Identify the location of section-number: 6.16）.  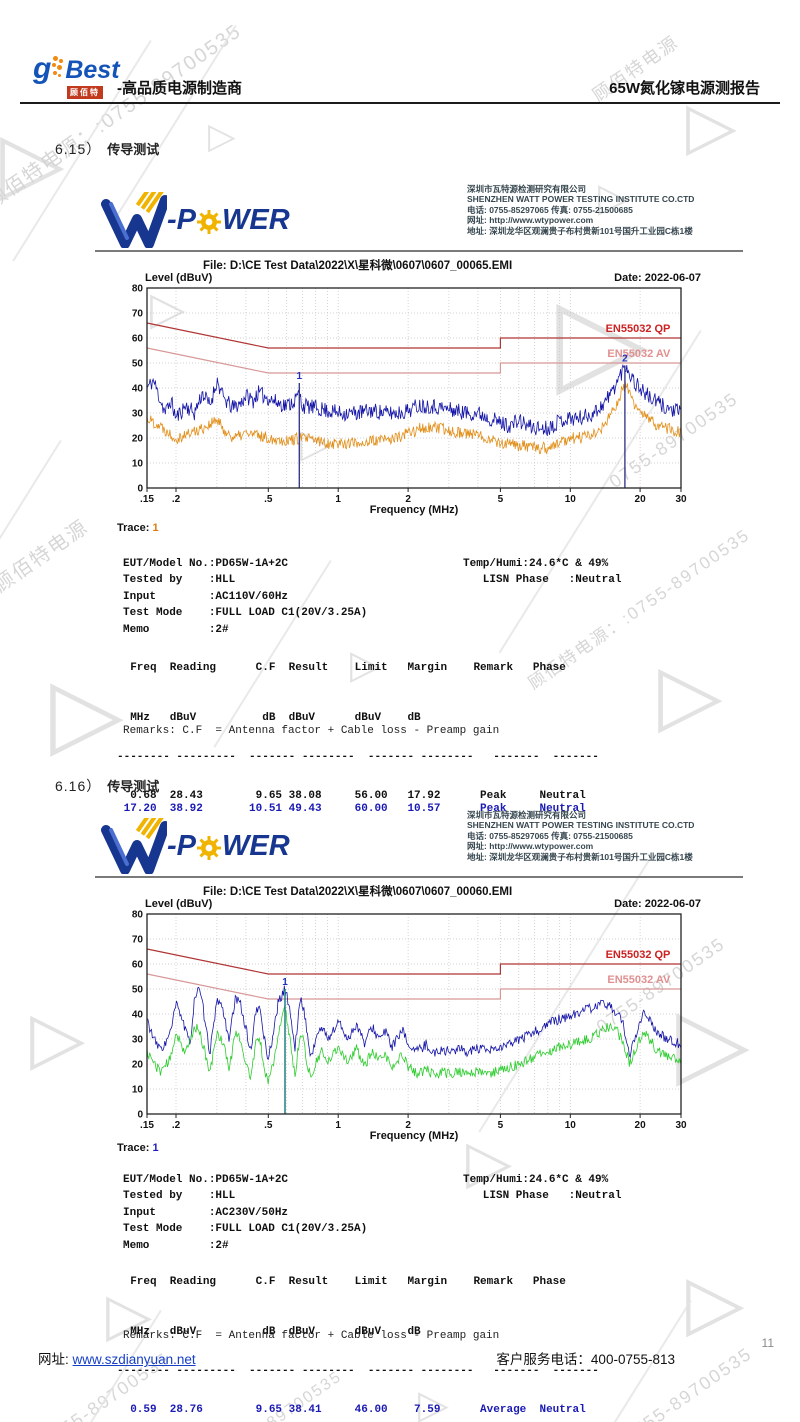
(78, 786).